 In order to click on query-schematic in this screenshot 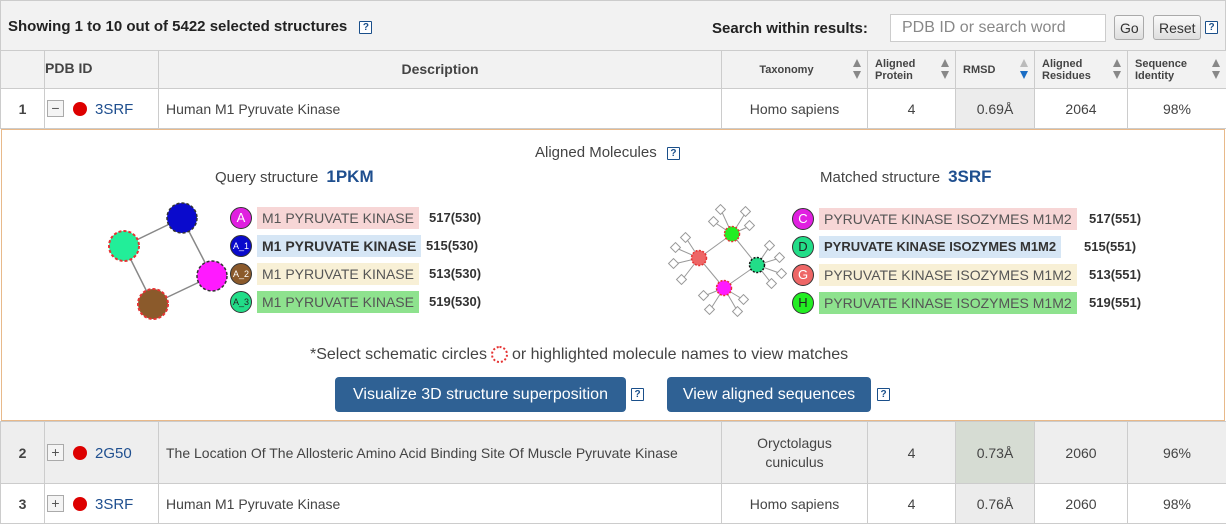, I will do `click(167, 261)`.